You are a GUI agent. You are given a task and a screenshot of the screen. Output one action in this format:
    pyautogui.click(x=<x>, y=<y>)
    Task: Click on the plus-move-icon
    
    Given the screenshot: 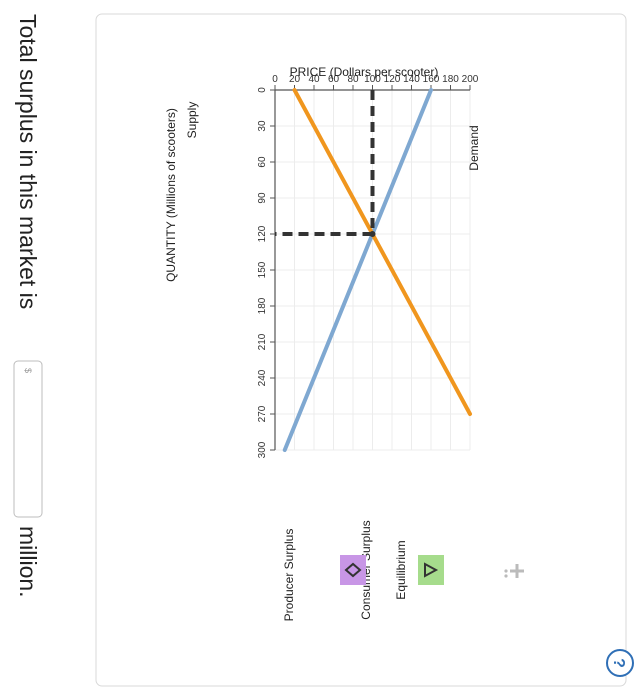 What is the action you would take?
    pyautogui.click(x=517, y=571)
    